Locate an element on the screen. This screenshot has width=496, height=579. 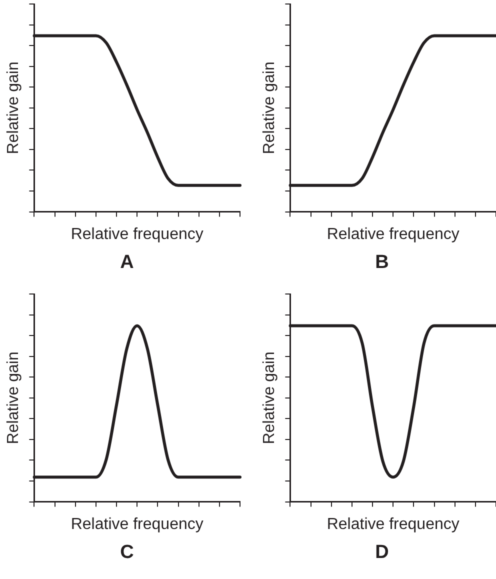
text: B is located at coordinates (382, 263).